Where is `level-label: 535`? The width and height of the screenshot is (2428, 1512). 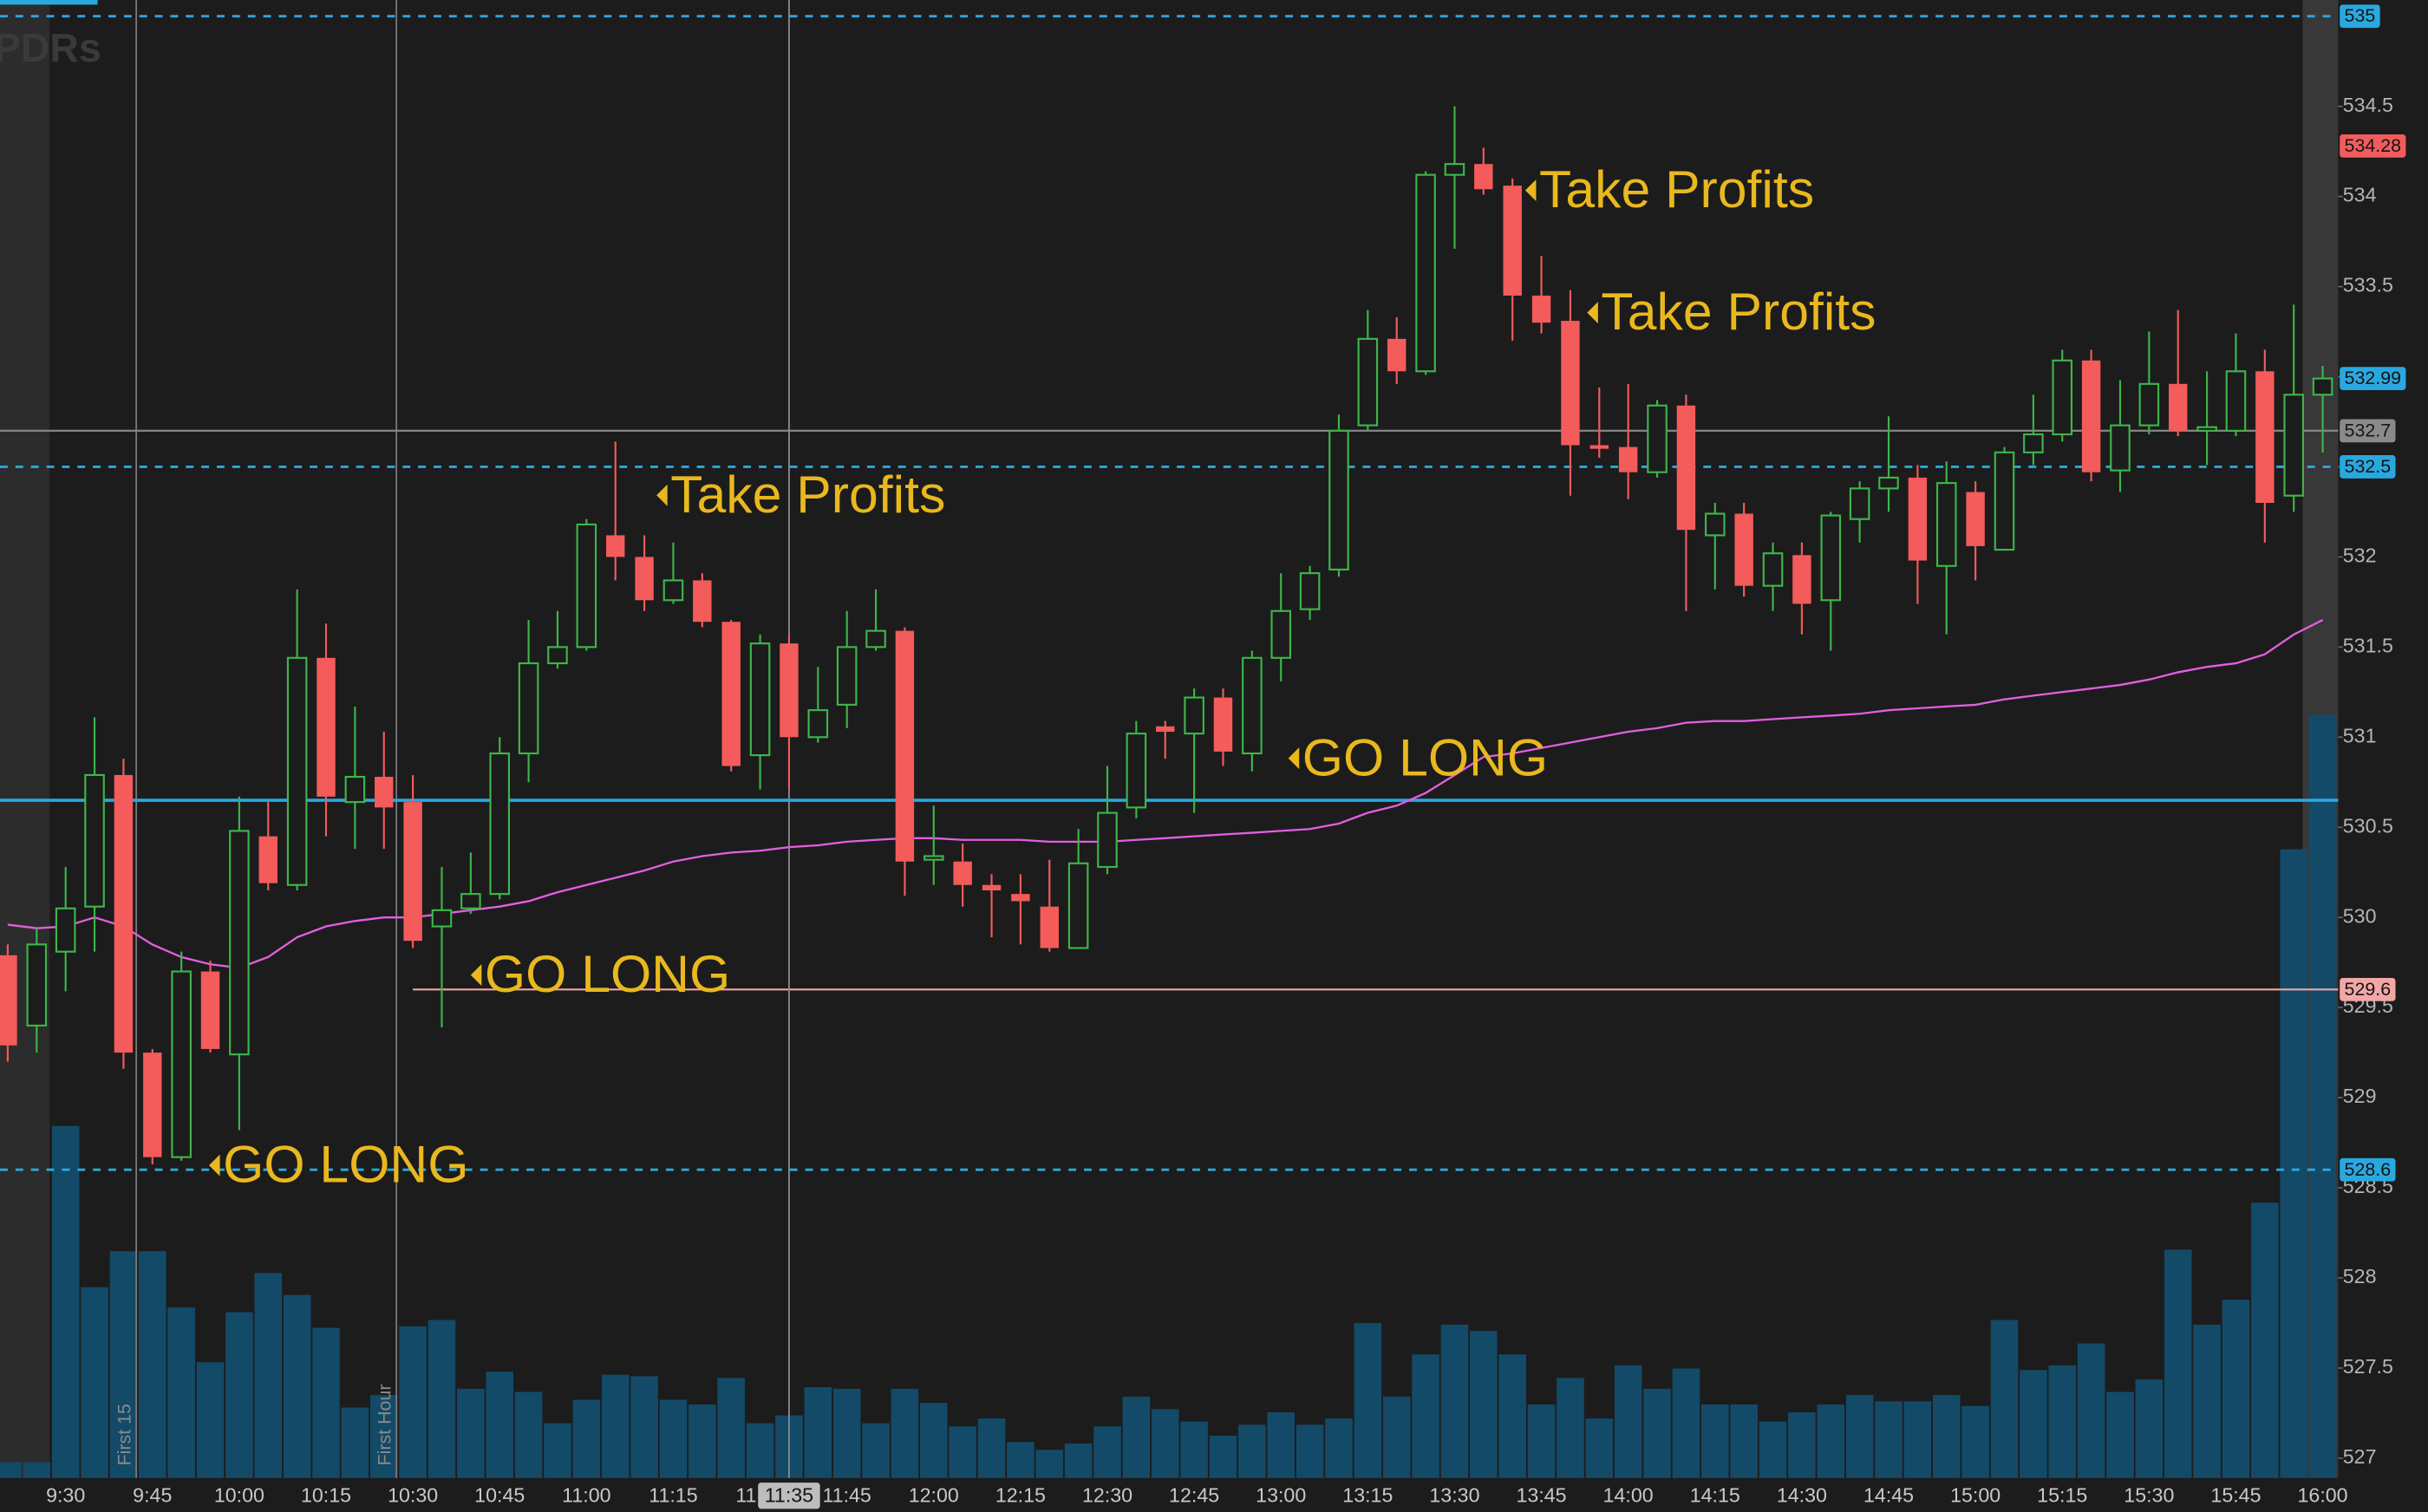 level-label: 535 is located at coordinates (2360, 16).